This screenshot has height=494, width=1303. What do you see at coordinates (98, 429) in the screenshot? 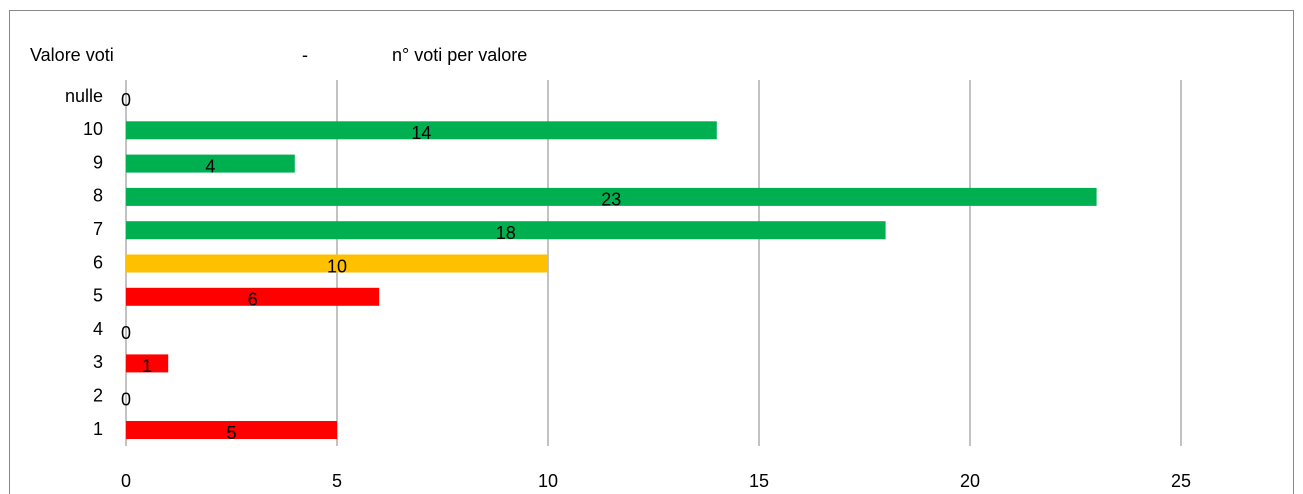
I see `y-tick-label: 1` at bounding box center [98, 429].